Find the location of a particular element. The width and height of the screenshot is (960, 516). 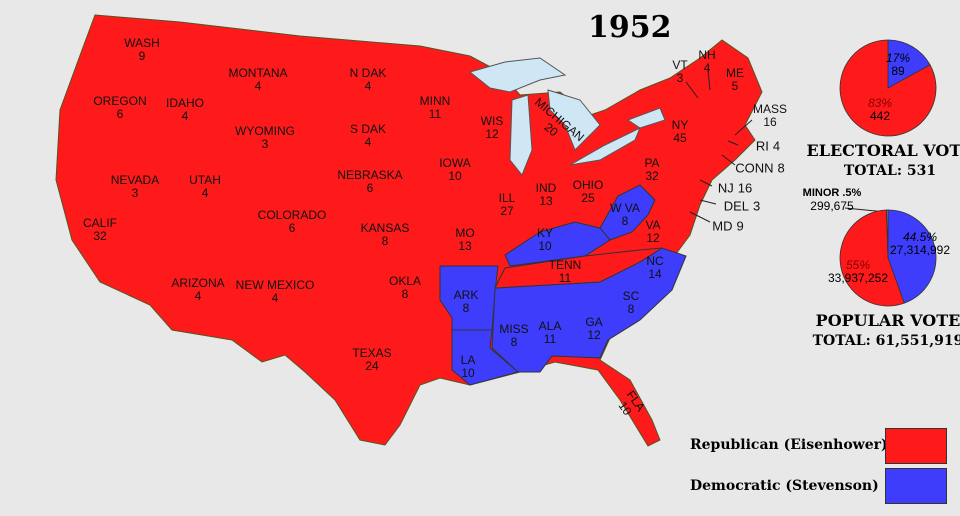

state-name: TEXAS is located at coordinates (372, 353).